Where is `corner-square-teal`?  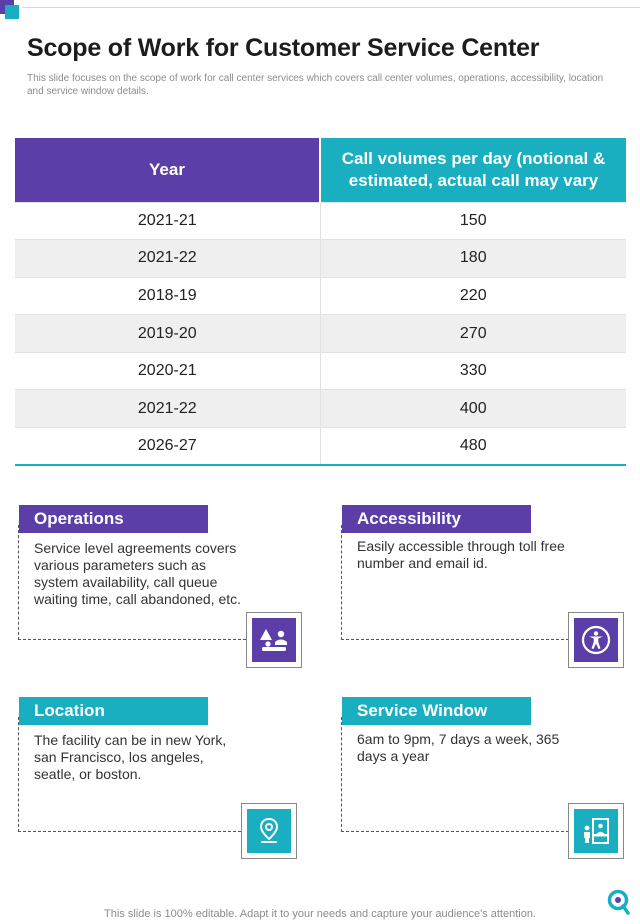 corner-square-teal is located at coordinates (12, 12).